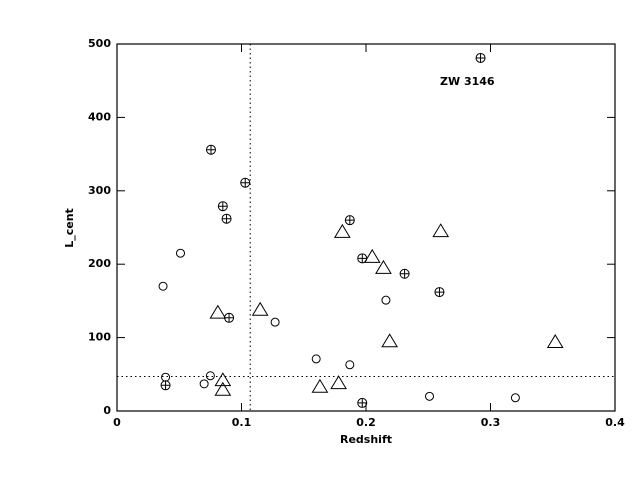 The height and width of the screenshot is (491, 635). Describe the element at coordinates (491, 422) in the screenshot. I see `x-tick-label: 0.3` at that location.